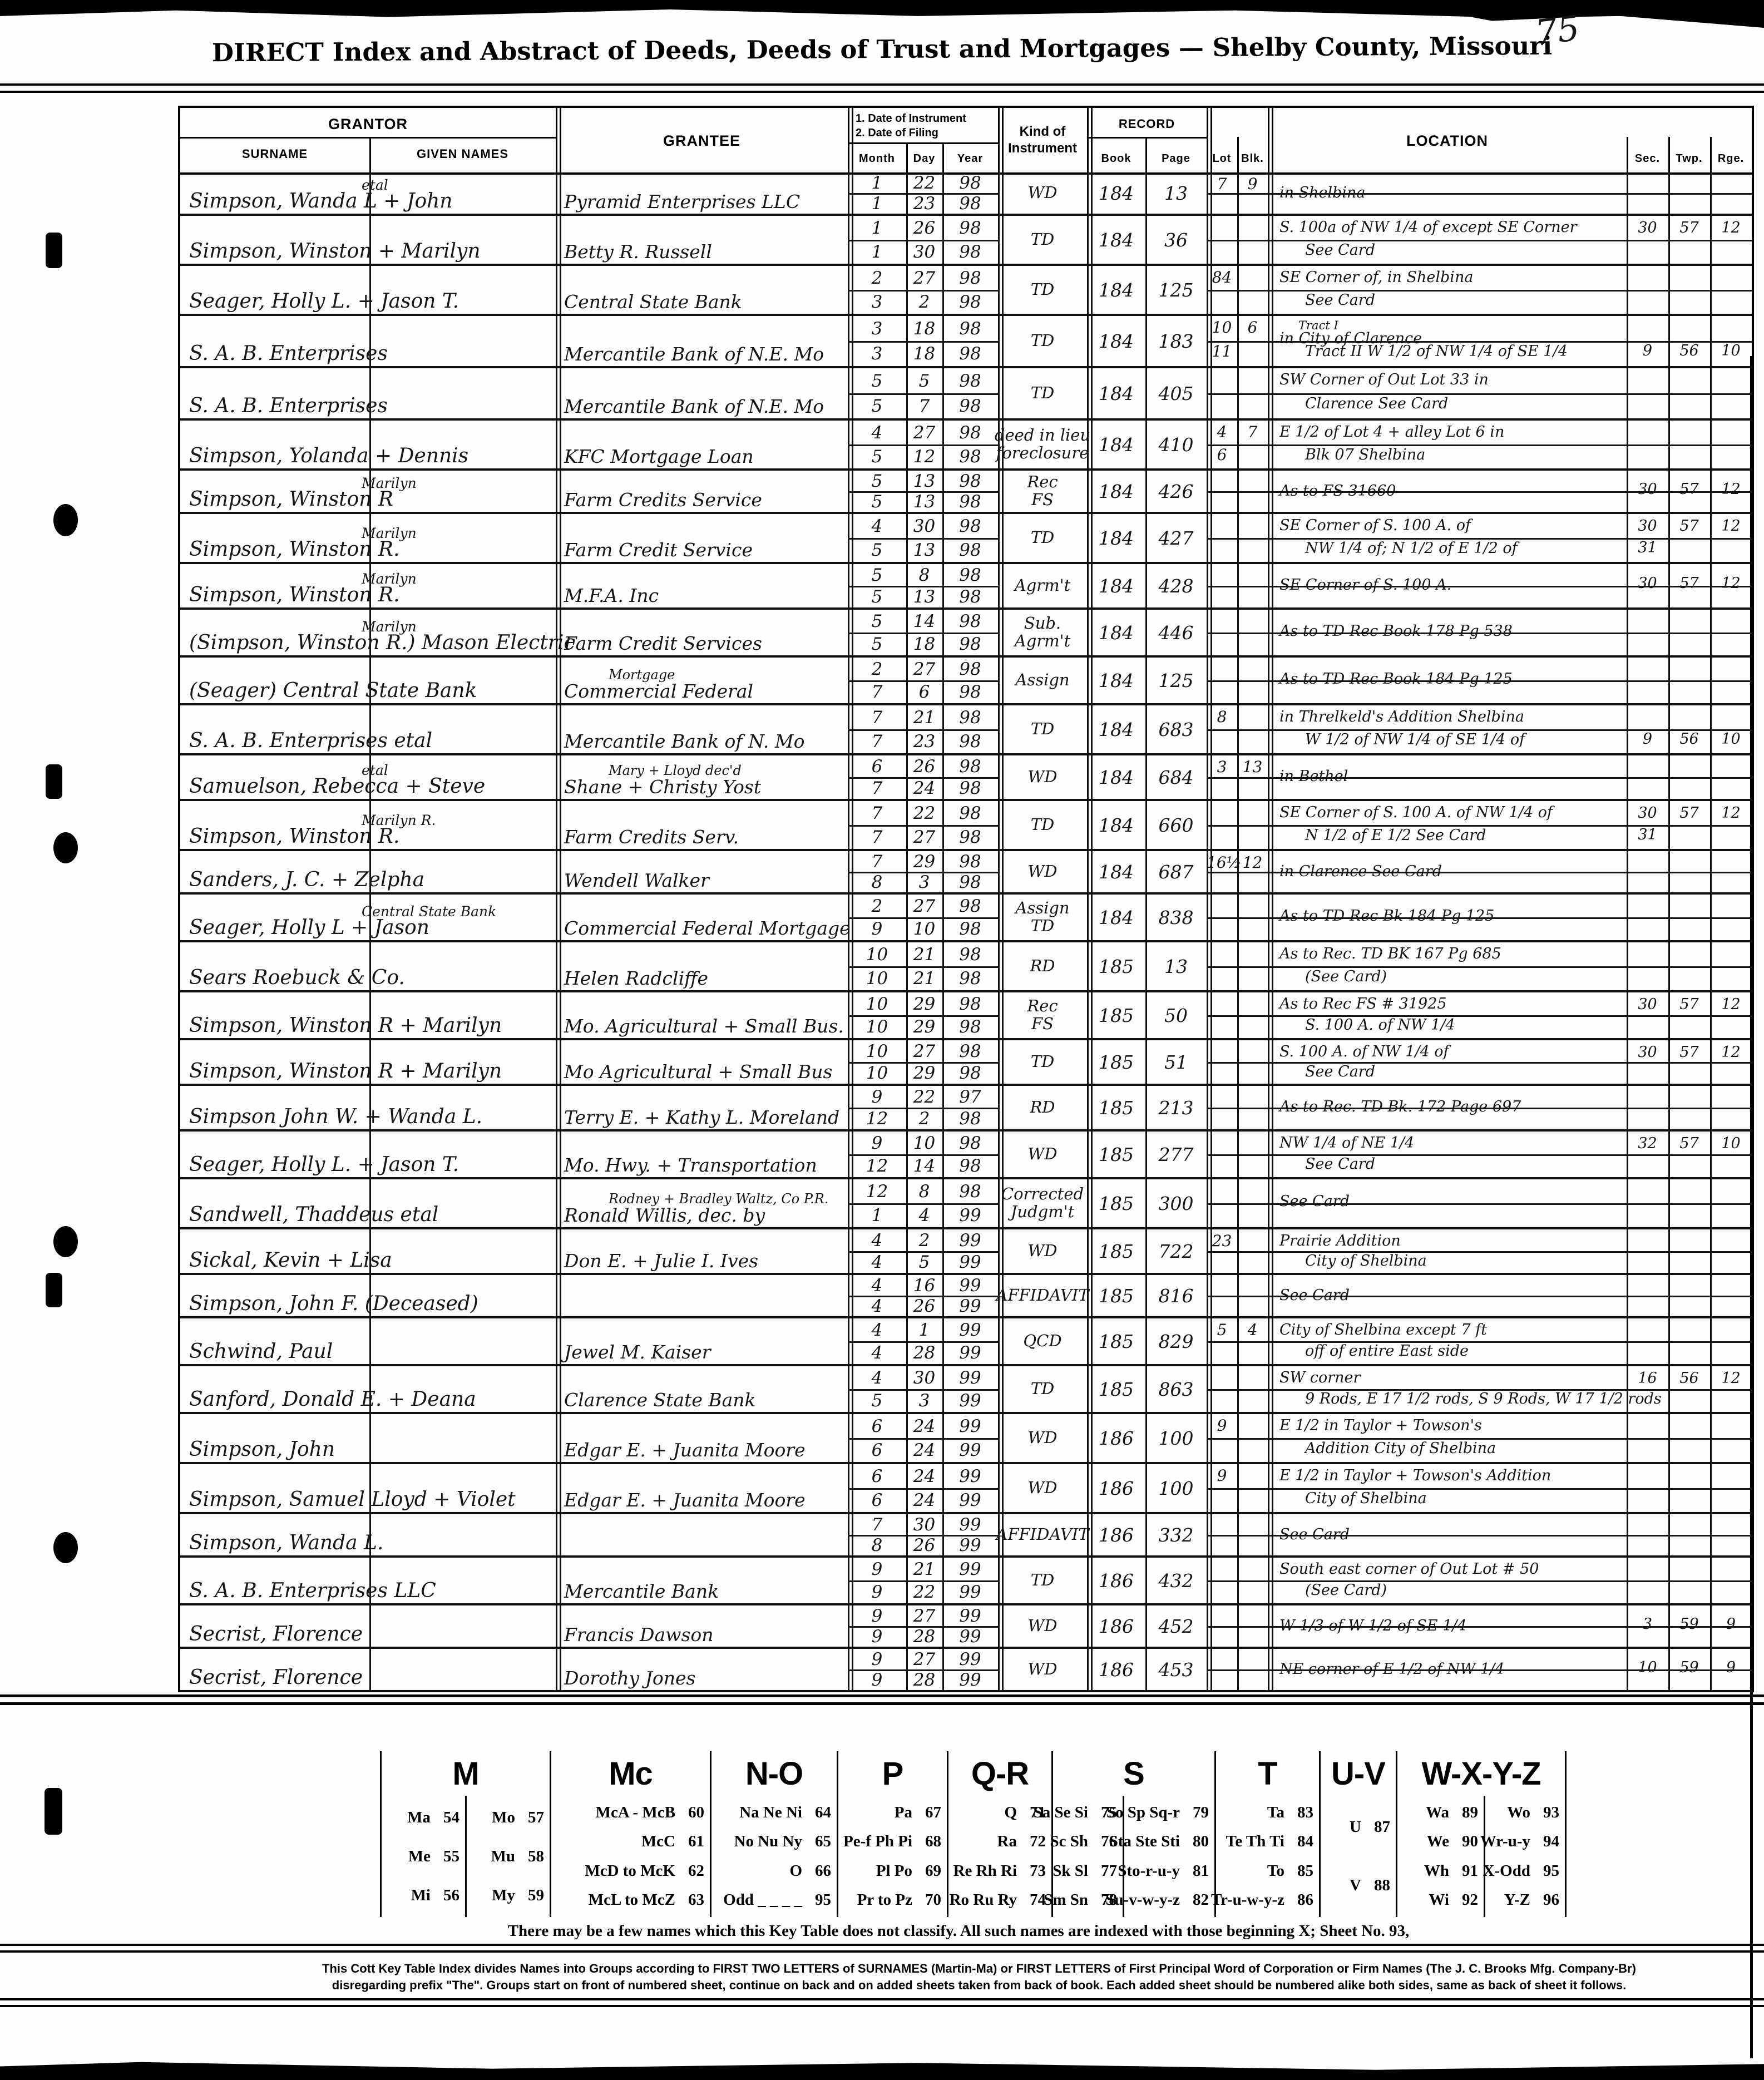  What do you see at coordinates (1116, 240) in the screenshot?
I see `book-cell: 184` at bounding box center [1116, 240].